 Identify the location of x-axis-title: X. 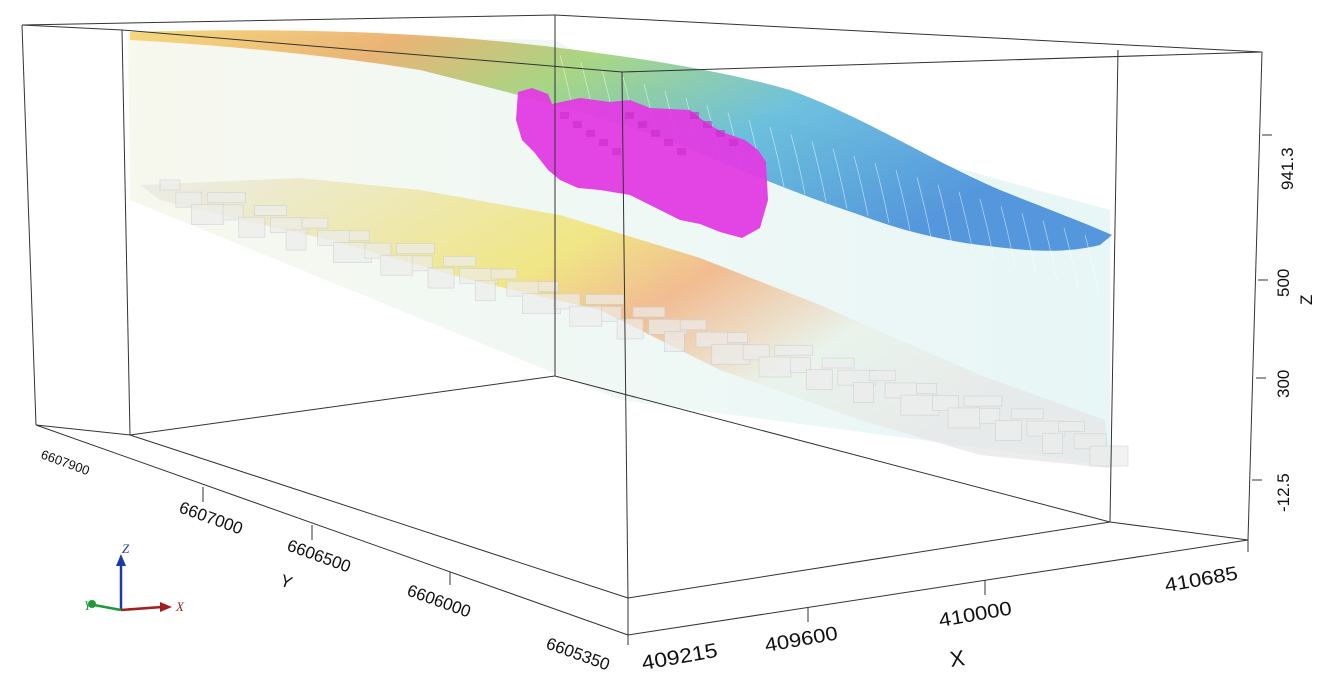
(957, 658).